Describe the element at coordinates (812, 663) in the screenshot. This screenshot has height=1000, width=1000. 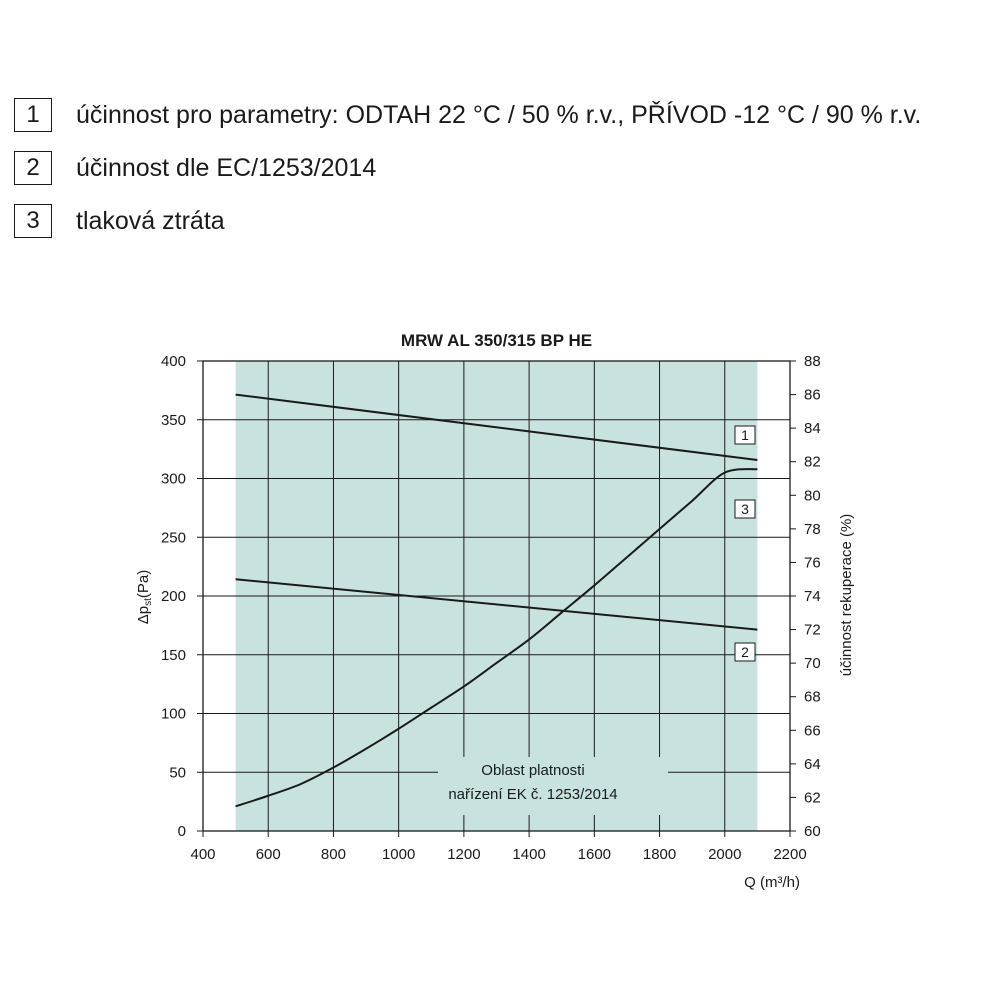
I see `y2-tick-label: 70` at that location.